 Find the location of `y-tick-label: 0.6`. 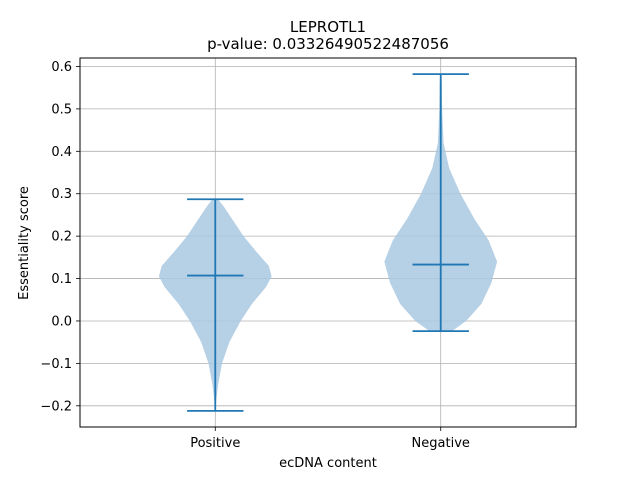

y-tick-label: 0.6 is located at coordinates (61, 67).